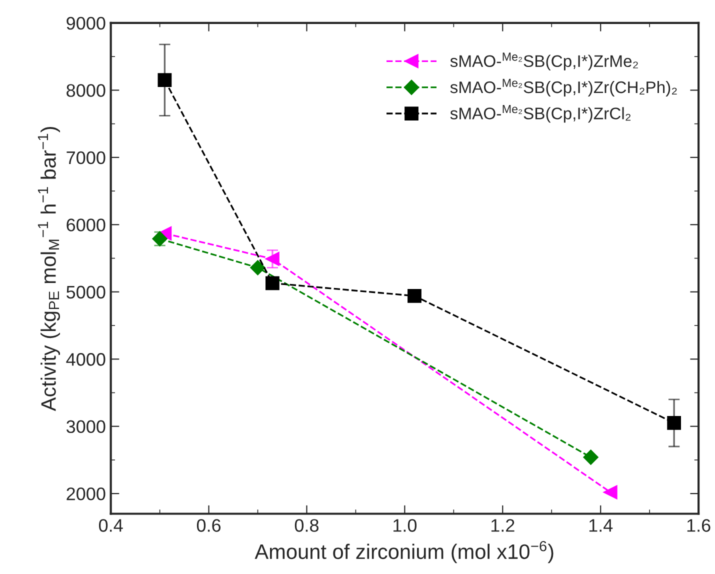  I want to click on x-tick-label: 0.8, so click(306, 525).